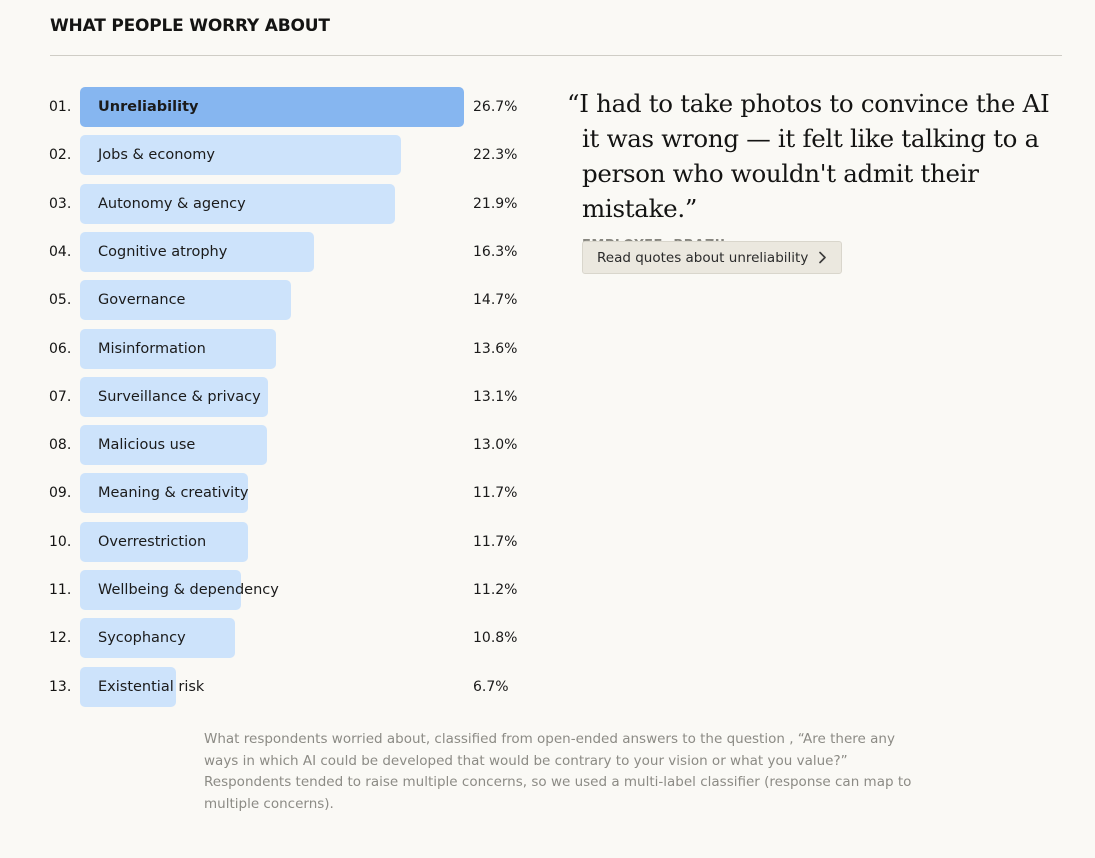 The image size is (1095, 858). I want to click on value-label: 6.7%, so click(491, 686).